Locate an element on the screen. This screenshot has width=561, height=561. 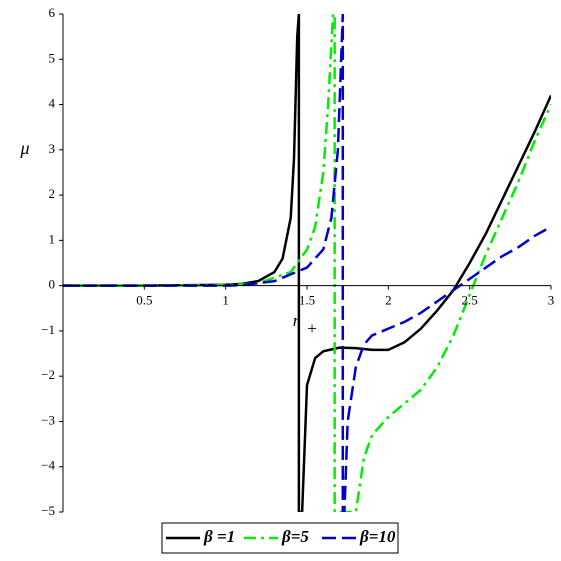
y-tick-label: −5 is located at coordinates (48, 510).